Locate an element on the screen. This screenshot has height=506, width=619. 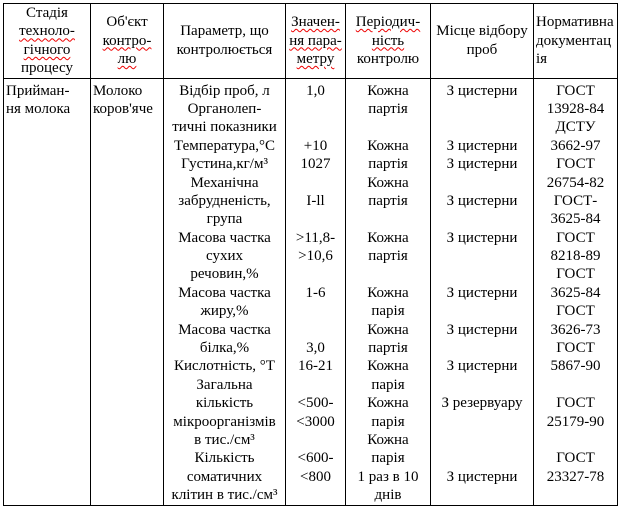
cell-line: Механічна is located at coordinates (224, 182).